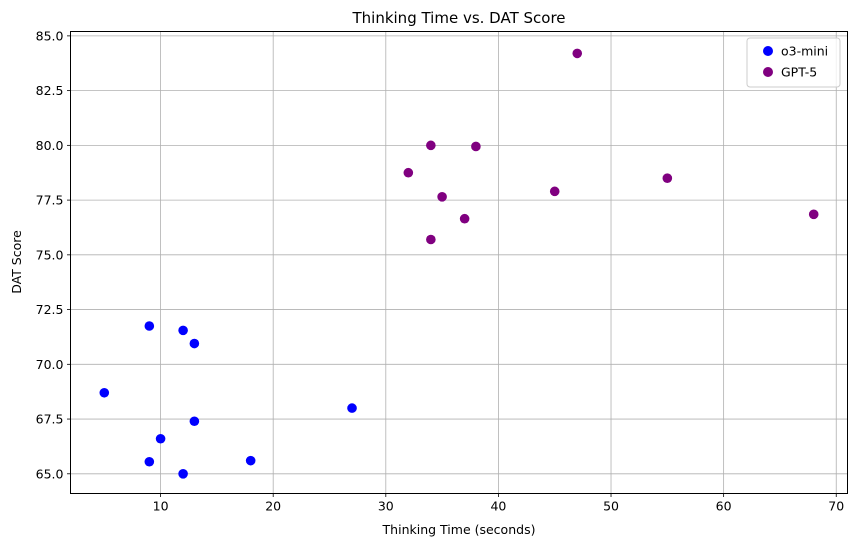 This screenshot has height=547, width=855. I want to click on legend-marker-o3-mini, so click(768, 51).